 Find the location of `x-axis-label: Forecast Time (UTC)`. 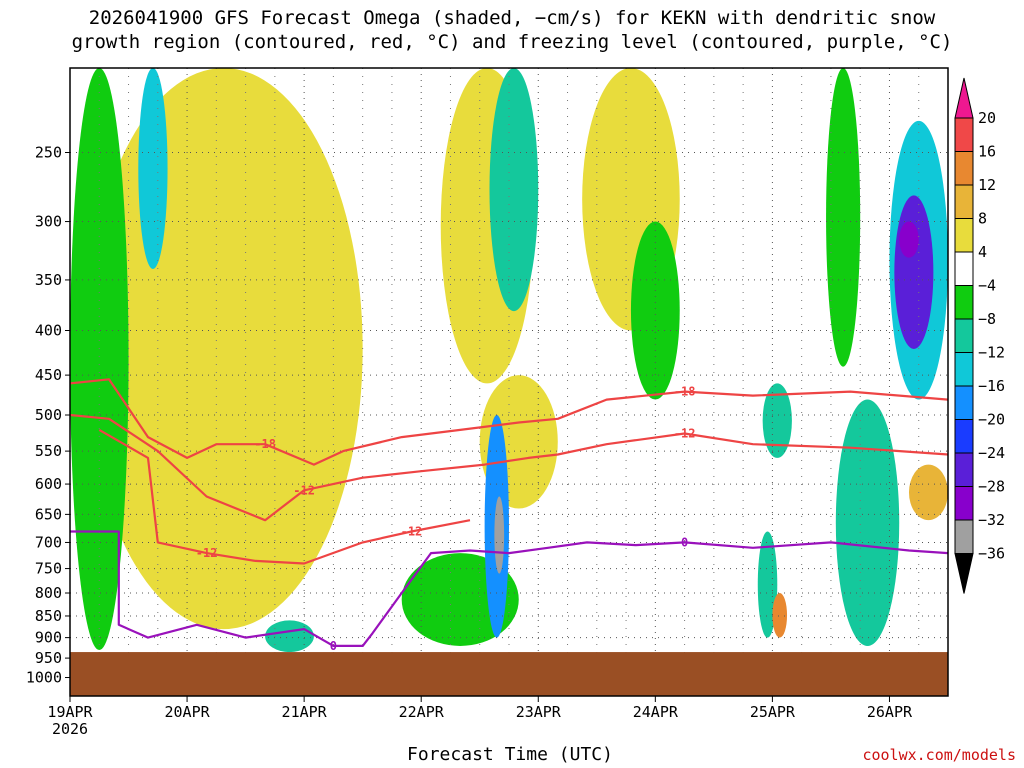

x-axis-label: Forecast Time (UTC) is located at coordinates (510, 754).